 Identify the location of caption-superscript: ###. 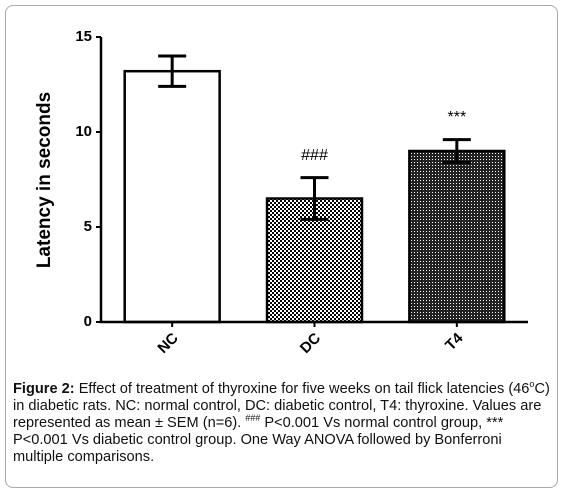
(253, 418).